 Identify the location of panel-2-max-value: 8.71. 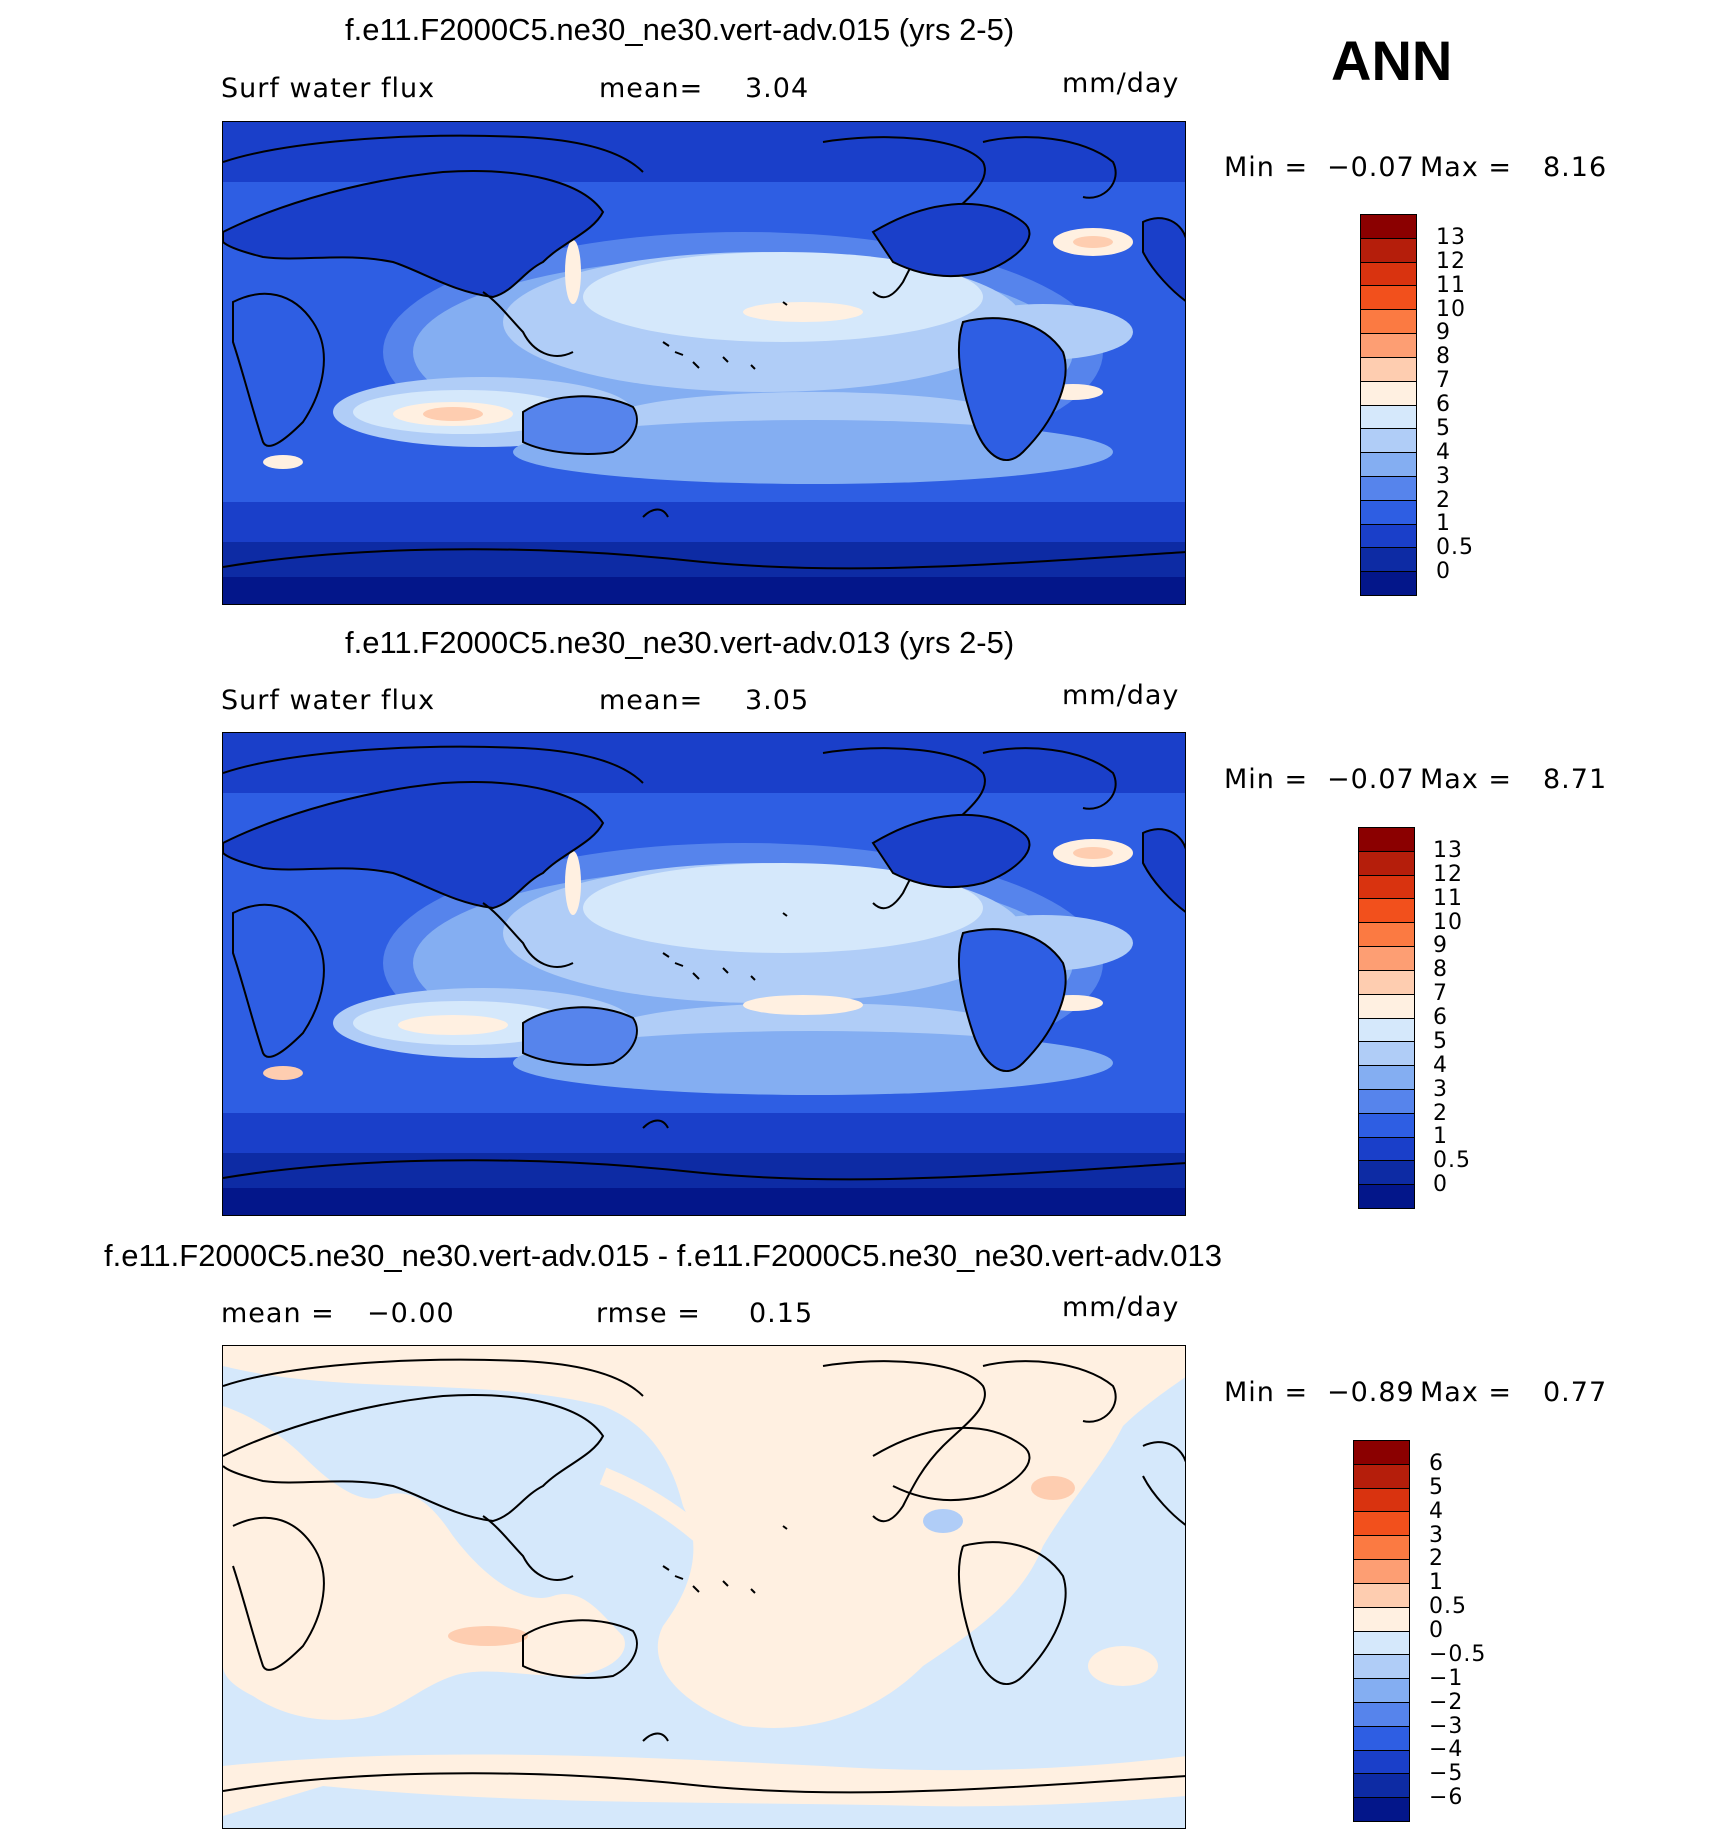
(1575, 779).